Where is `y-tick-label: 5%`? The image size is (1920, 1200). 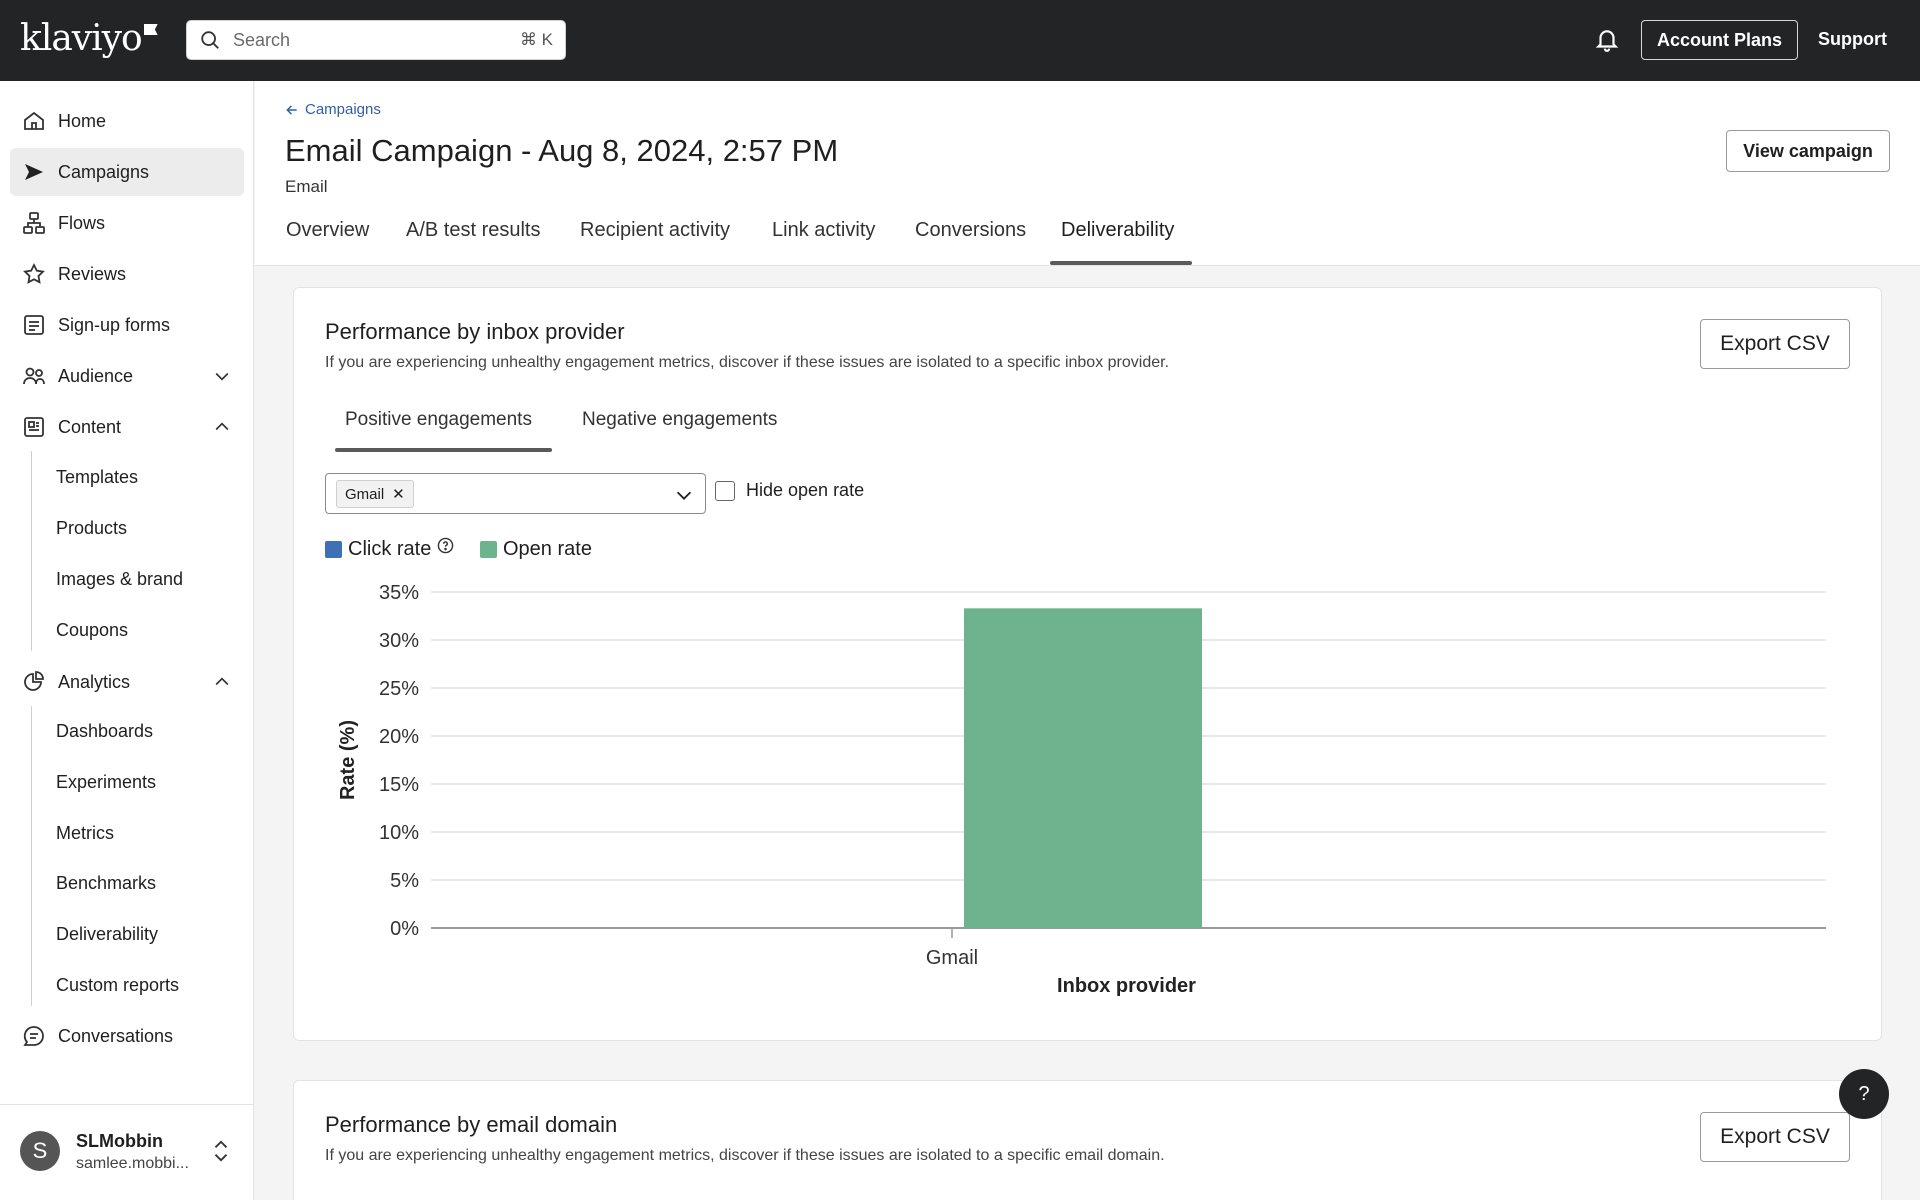
y-tick-label: 5% is located at coordinates (404, 881).